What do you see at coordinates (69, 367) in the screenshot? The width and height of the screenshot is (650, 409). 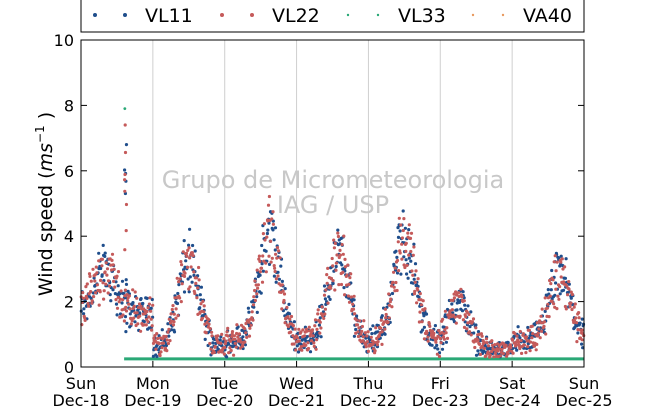 I see `y-tick-label: 0` at bounding box center [69, 367].